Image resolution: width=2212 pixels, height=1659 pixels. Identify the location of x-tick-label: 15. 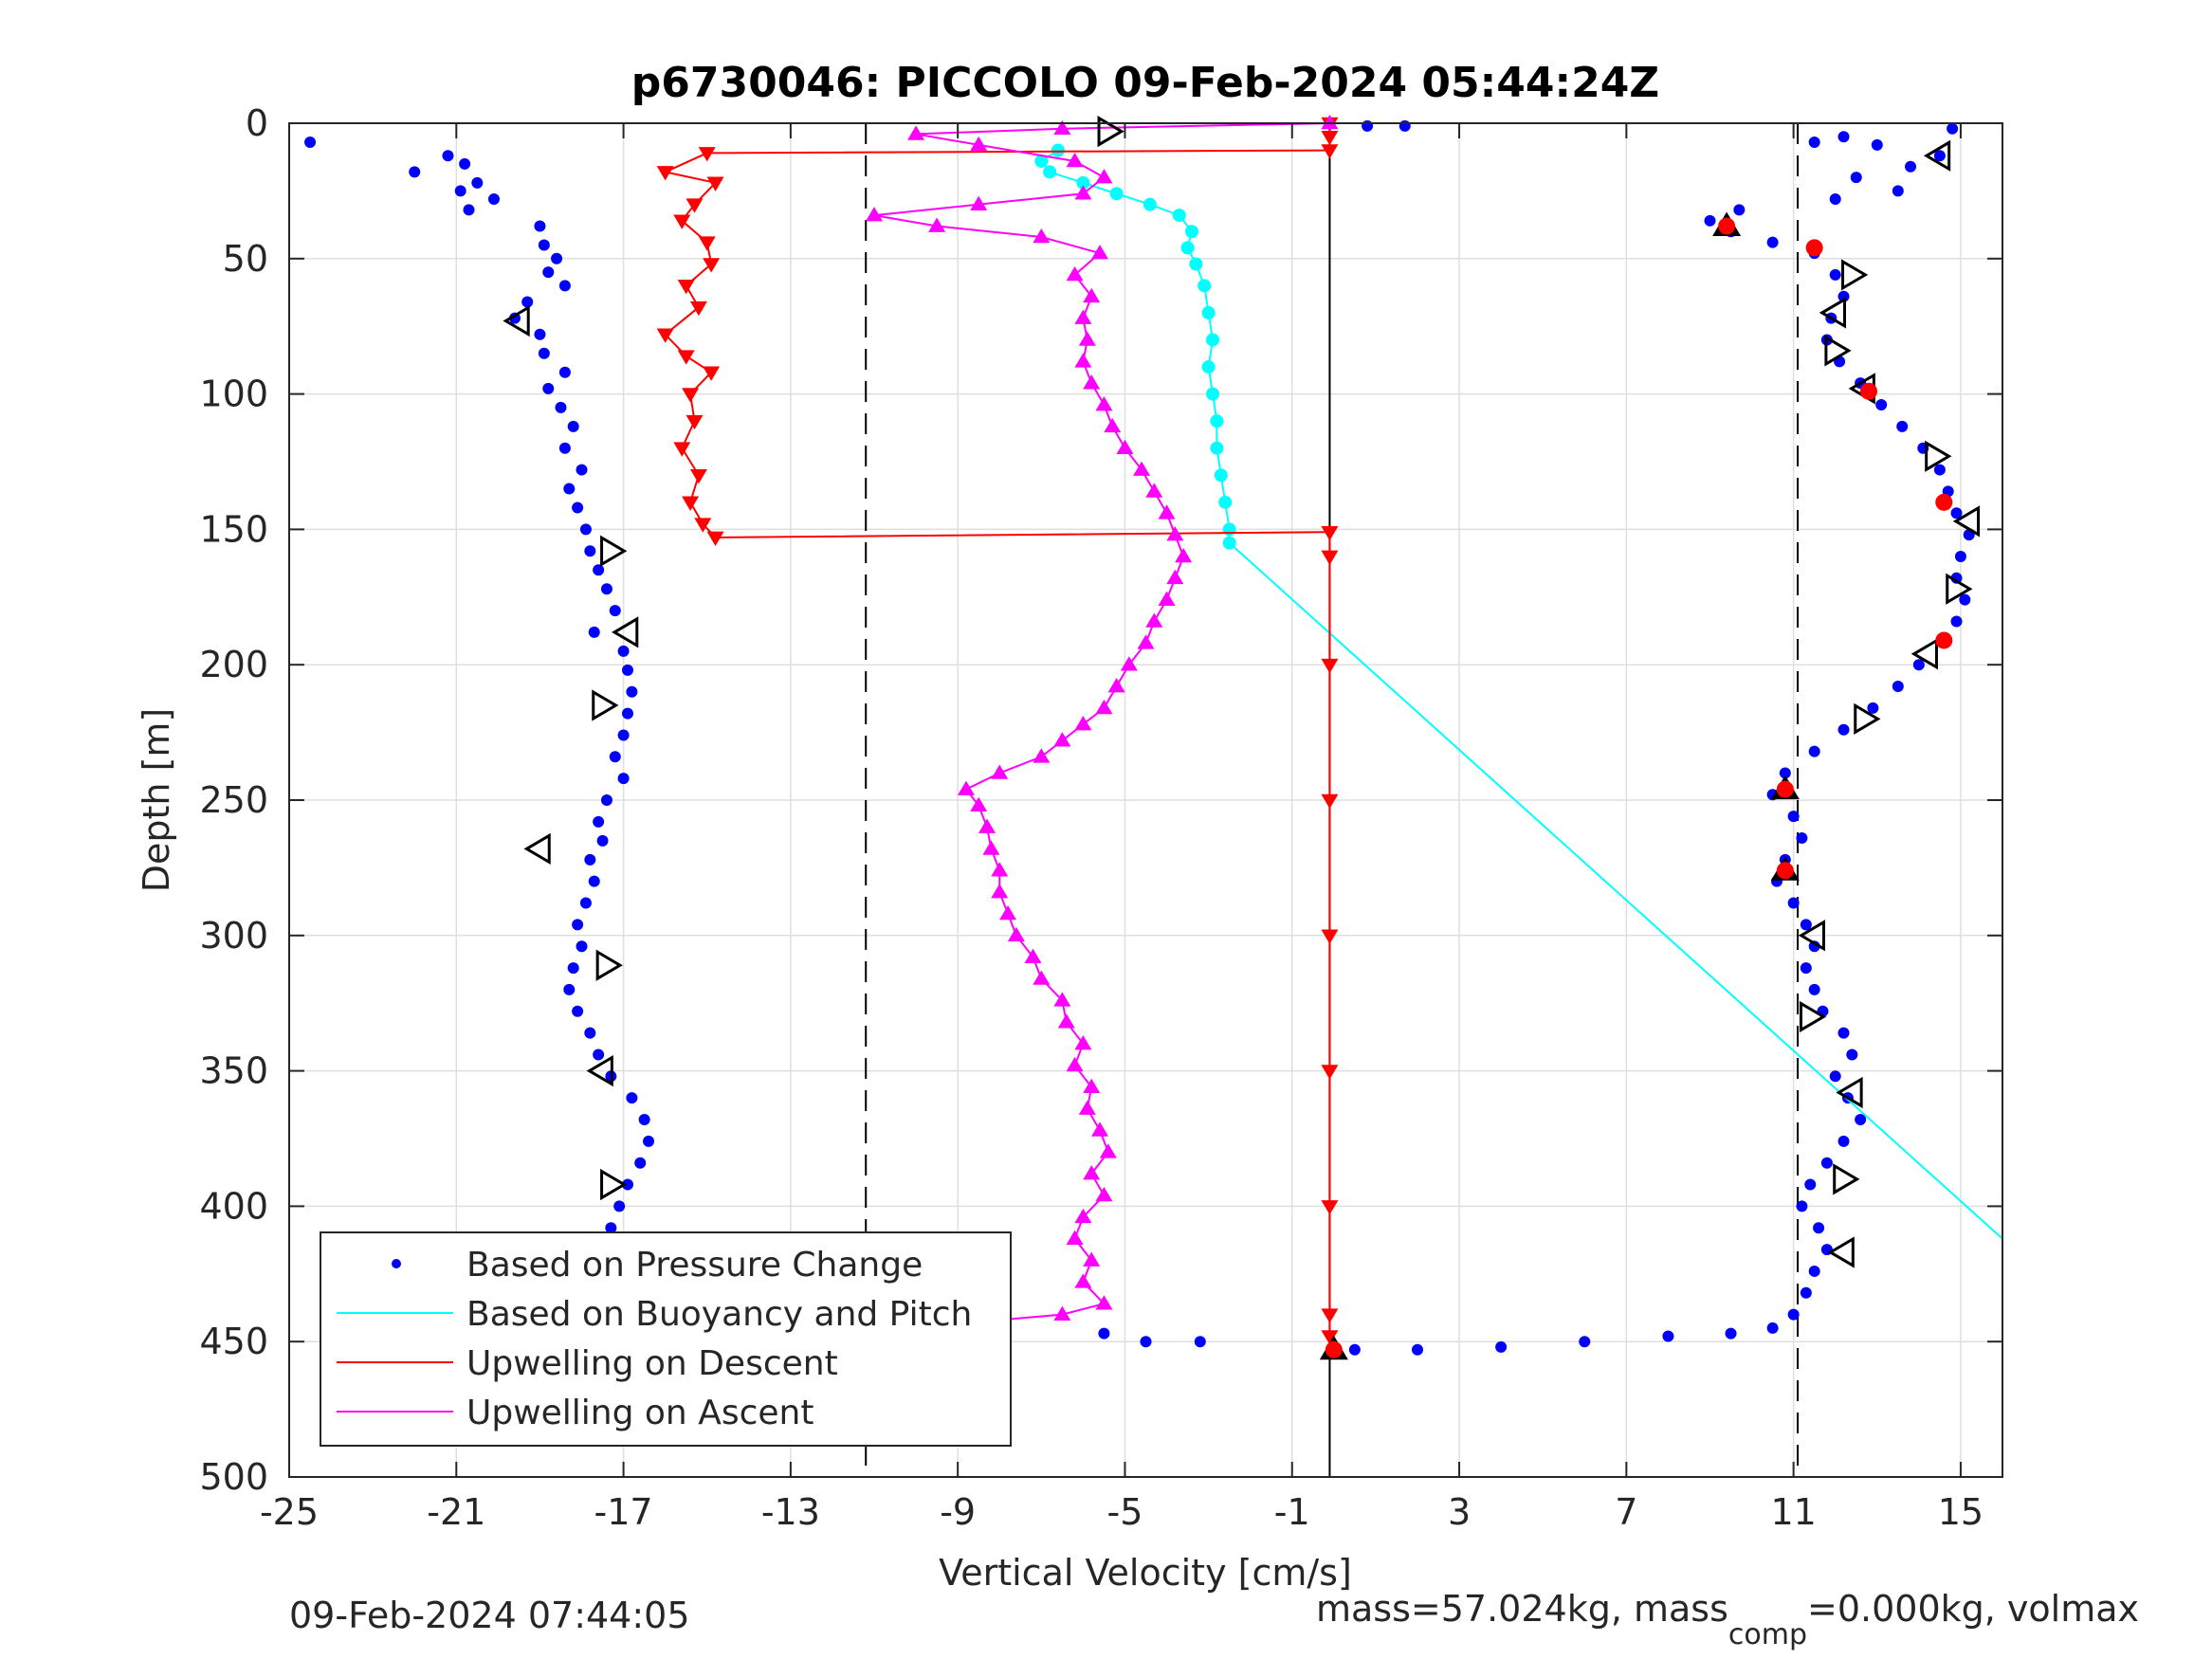
(1960, 1512).